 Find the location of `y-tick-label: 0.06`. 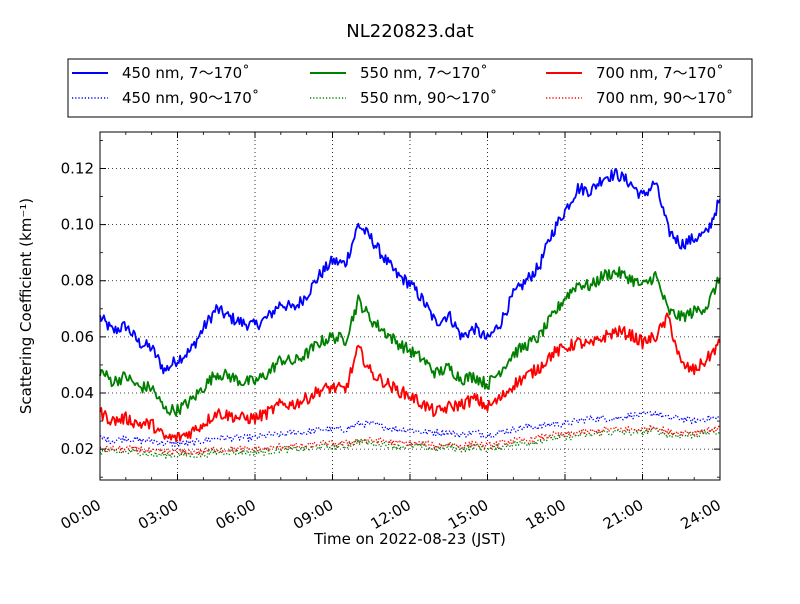

y-tick-label: 0.06 is located at coordinates (77, 337).